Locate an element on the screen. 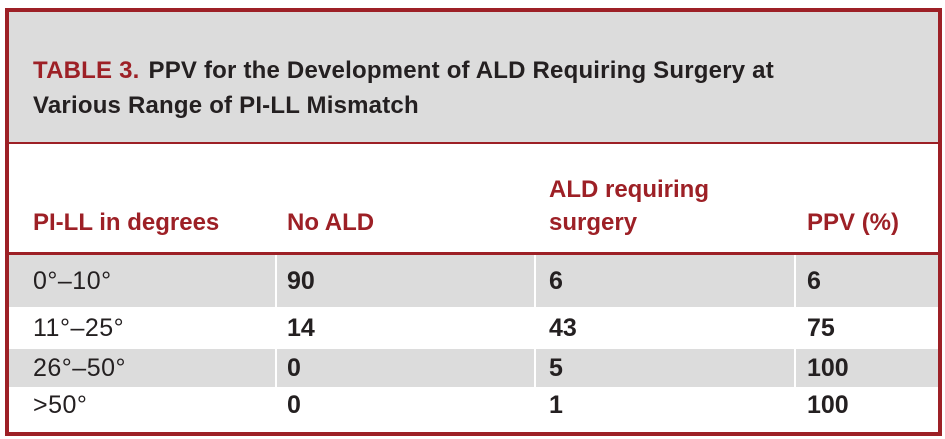 The image size is (945, 439). cell-ald-requiring-surgery: 5 is located at coordinates (664, 368).